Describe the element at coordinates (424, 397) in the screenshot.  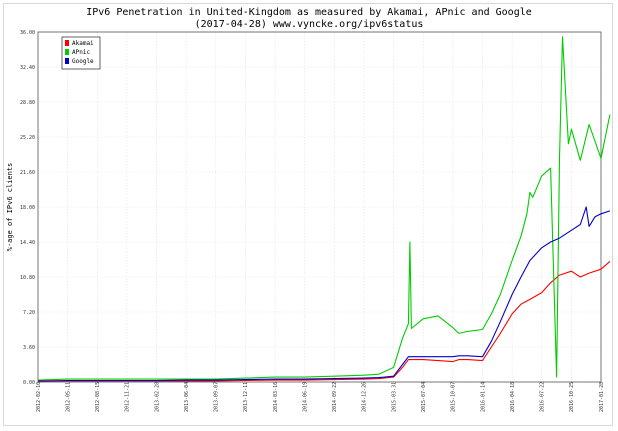
I see `x-tick-label: 2015-07-04` at that location.